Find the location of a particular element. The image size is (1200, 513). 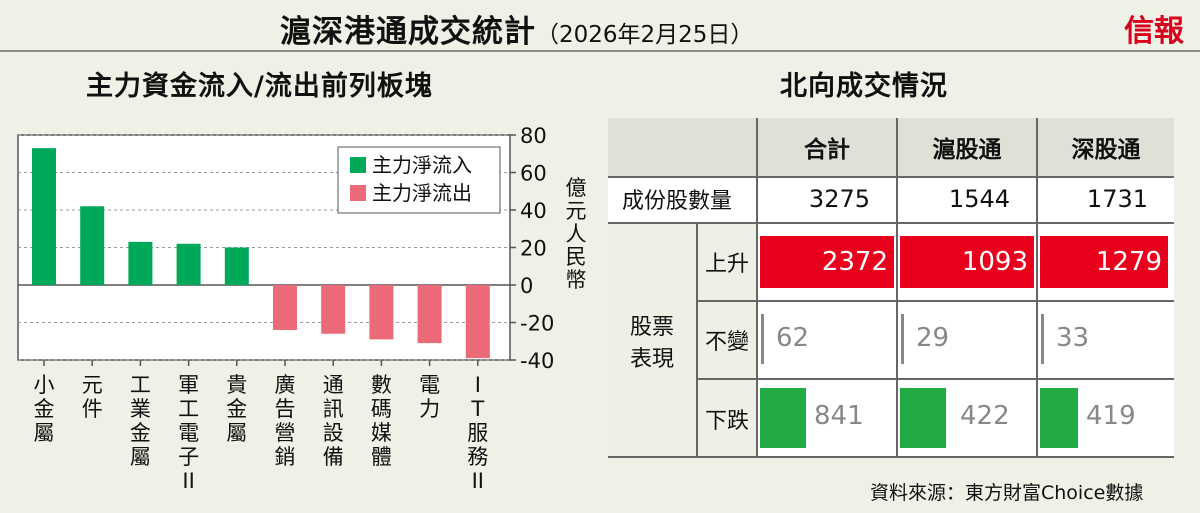

group-label-line-2: 表現 is located at coordinates (651, 359).